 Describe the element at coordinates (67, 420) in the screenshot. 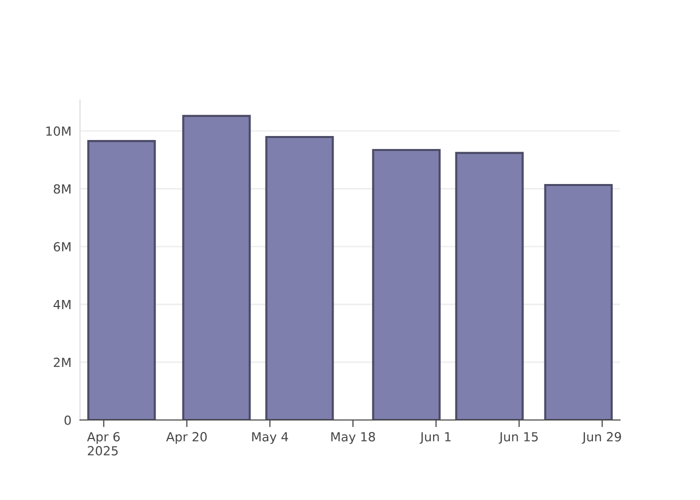

I see `y-tick-label: 0` at that location.